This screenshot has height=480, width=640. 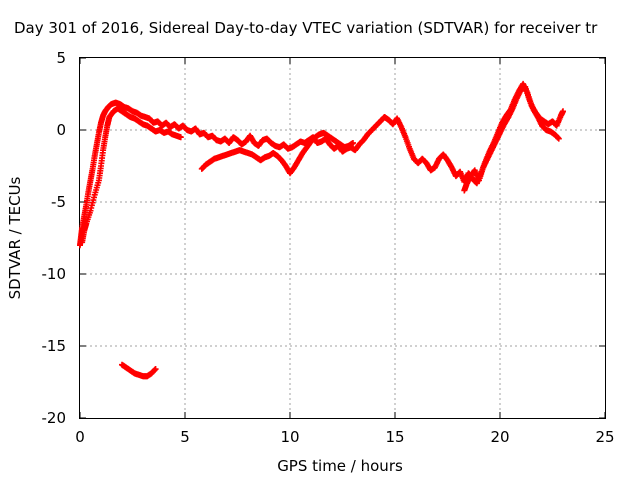 What do you see at coordinates (80, 437) in the screenshot?
I see `x-tick-label: 0` at bounding box center [80, 437].